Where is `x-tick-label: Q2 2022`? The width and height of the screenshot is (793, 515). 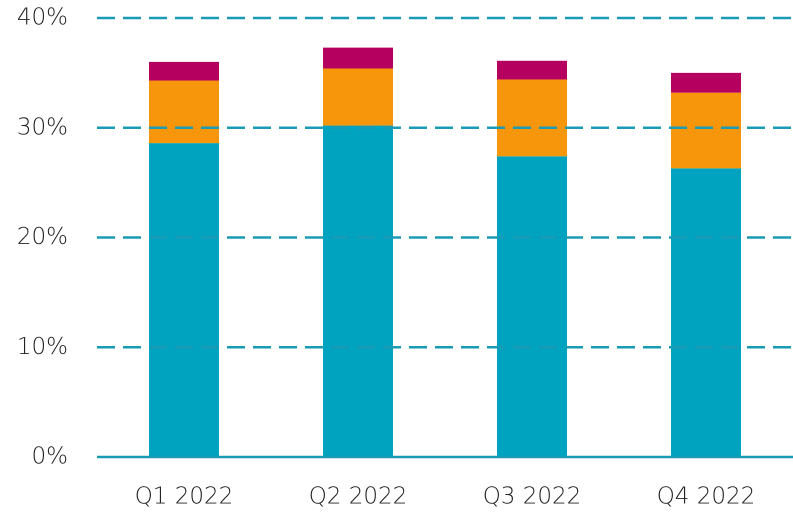 x-tick-label: Q2 2022 is located at coordinates (358, 497).